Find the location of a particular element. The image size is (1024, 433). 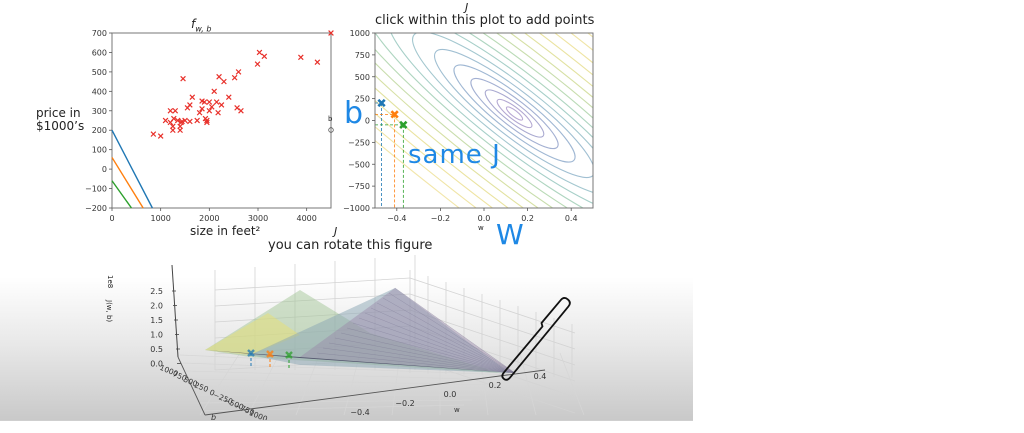

model-prediction-lines is located at coordinates (132, 169).